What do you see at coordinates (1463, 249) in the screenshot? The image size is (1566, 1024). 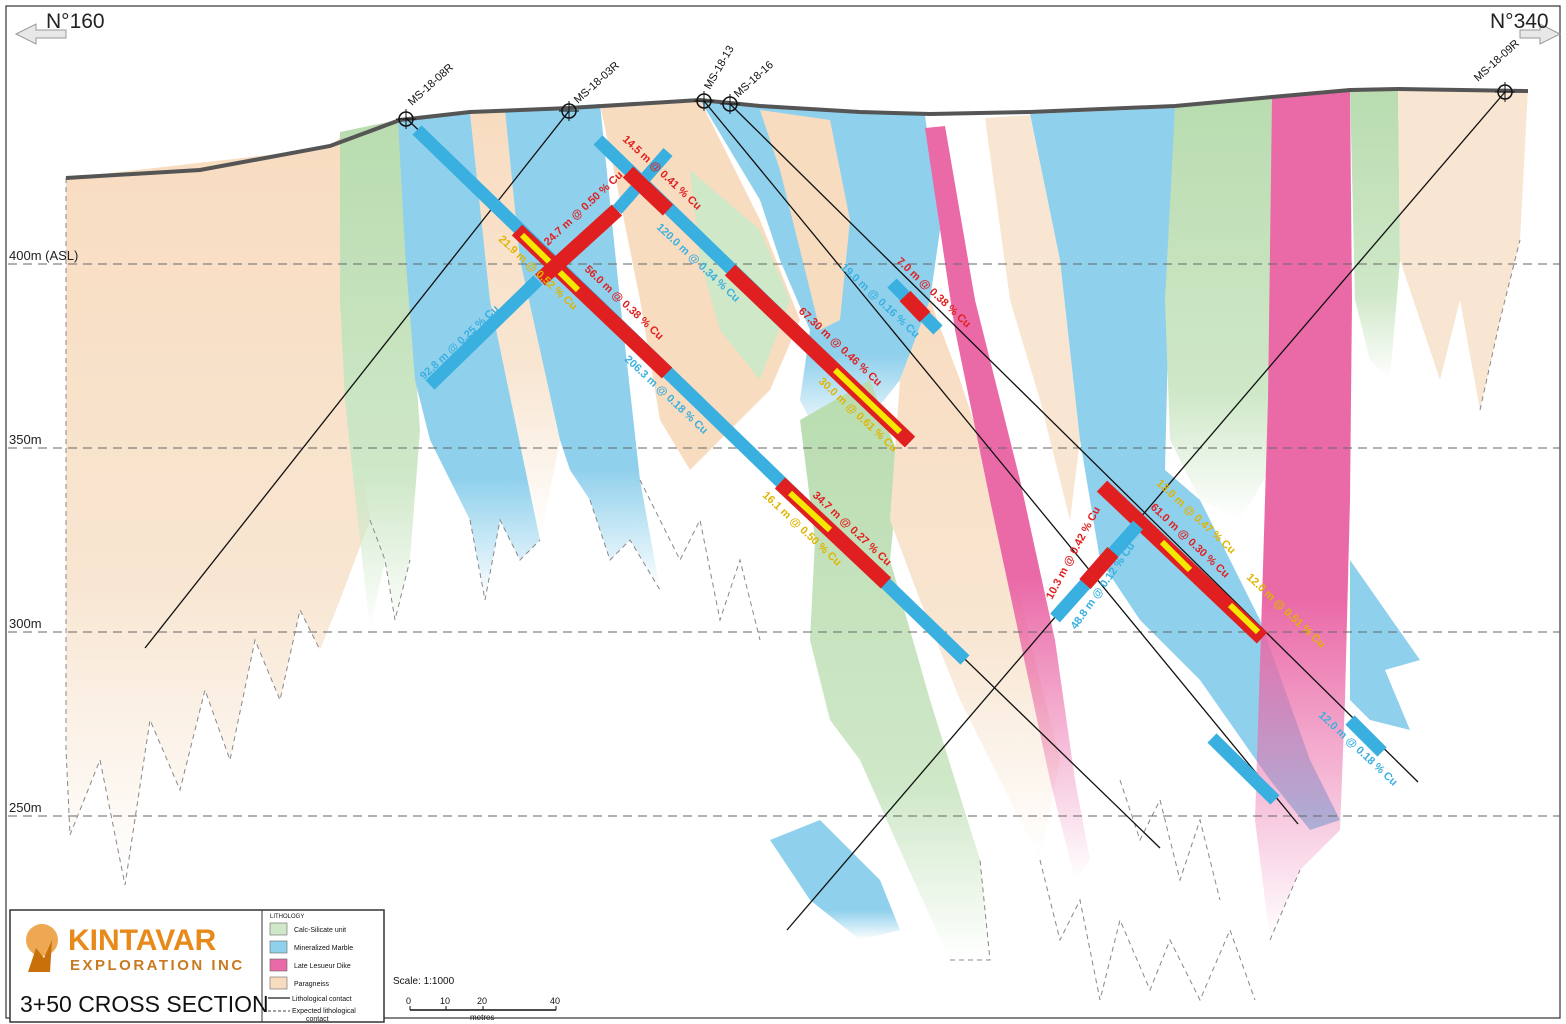 I see `paragneiss-far-east` at bounding box center [1463, 249].